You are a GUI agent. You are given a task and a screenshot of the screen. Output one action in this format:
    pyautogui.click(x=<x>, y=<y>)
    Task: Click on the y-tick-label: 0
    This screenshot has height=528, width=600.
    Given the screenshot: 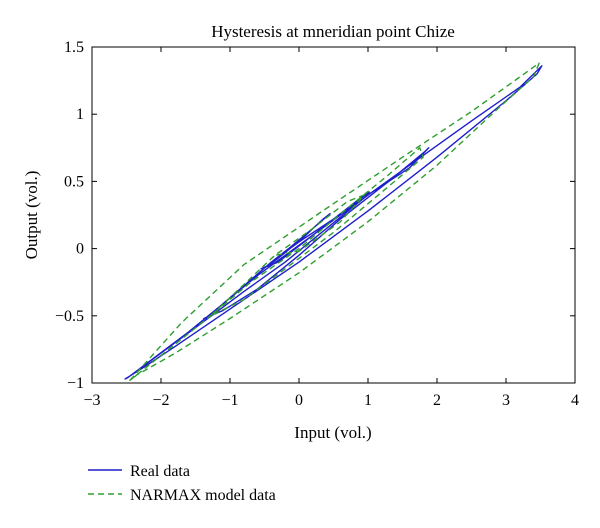 What is the action you would take?
    pyautogui.click(x=80, y=249)
    